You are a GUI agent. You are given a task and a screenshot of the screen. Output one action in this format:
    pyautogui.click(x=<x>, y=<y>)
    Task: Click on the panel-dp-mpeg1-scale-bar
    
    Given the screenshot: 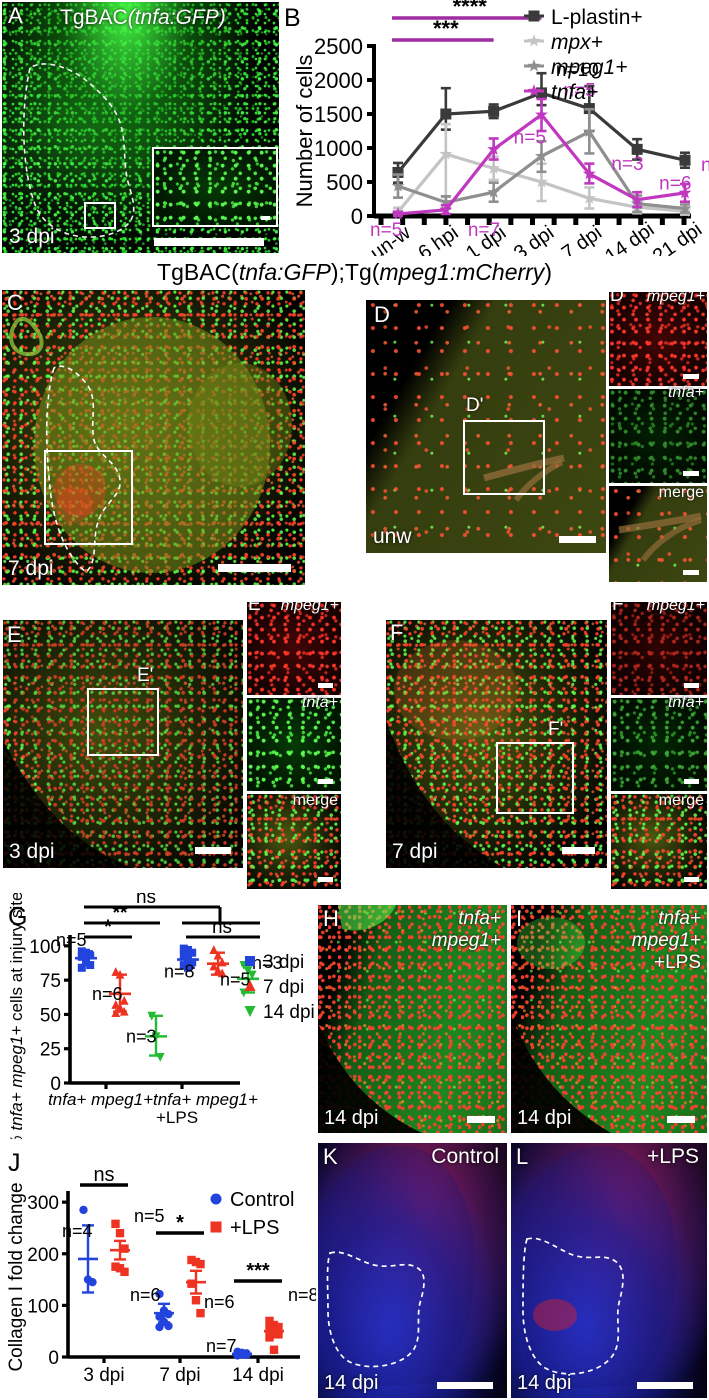 What is the action you would take?
    pyautogui.click(x=691, y=376)
    